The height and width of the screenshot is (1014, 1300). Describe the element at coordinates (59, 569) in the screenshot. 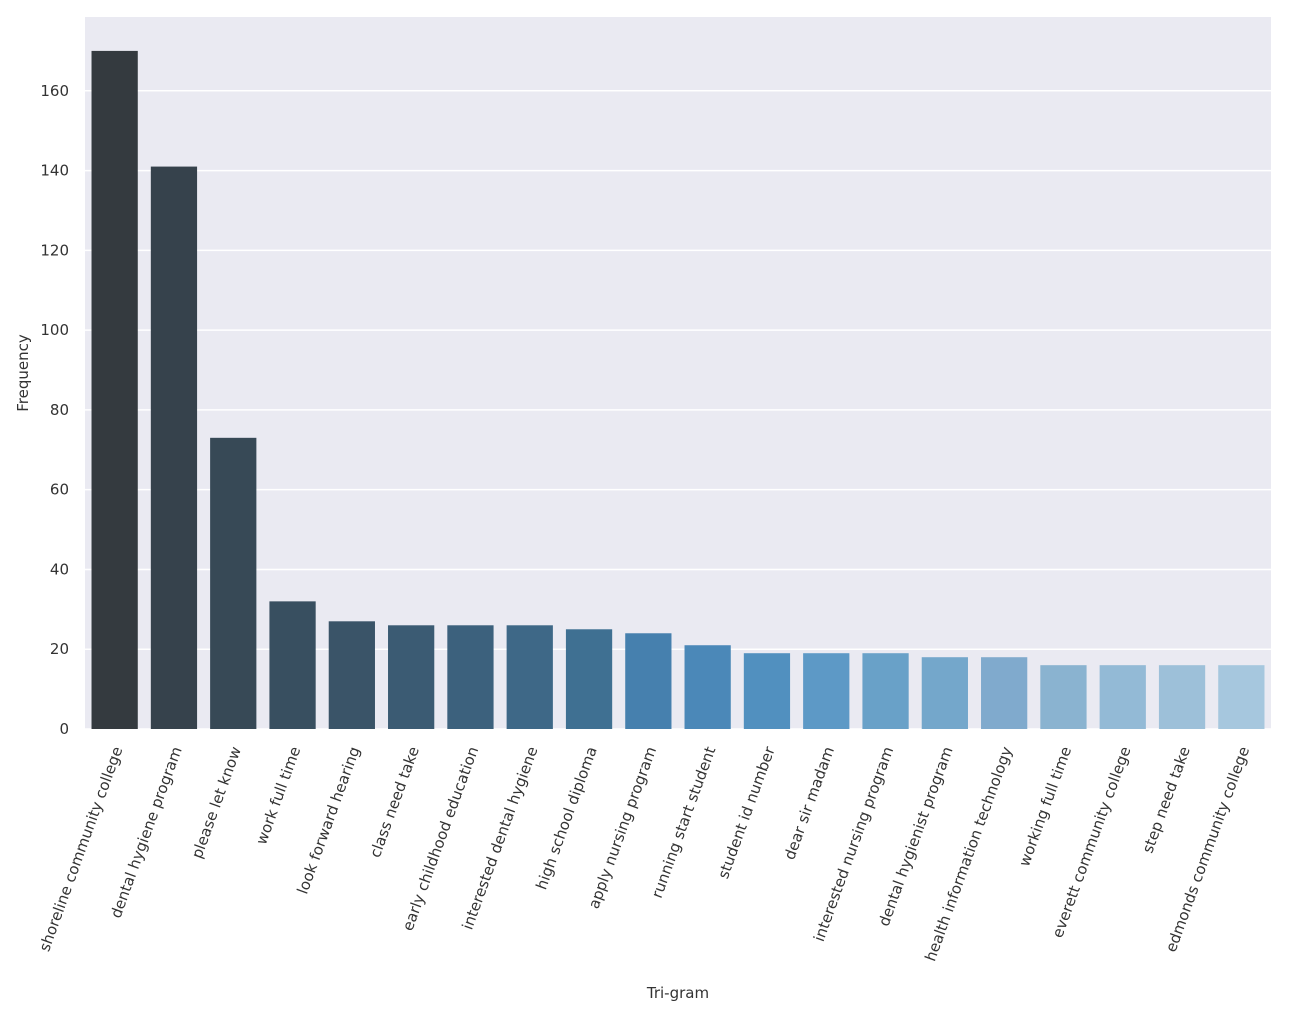

I see `y-tick-label: 40` at that location.